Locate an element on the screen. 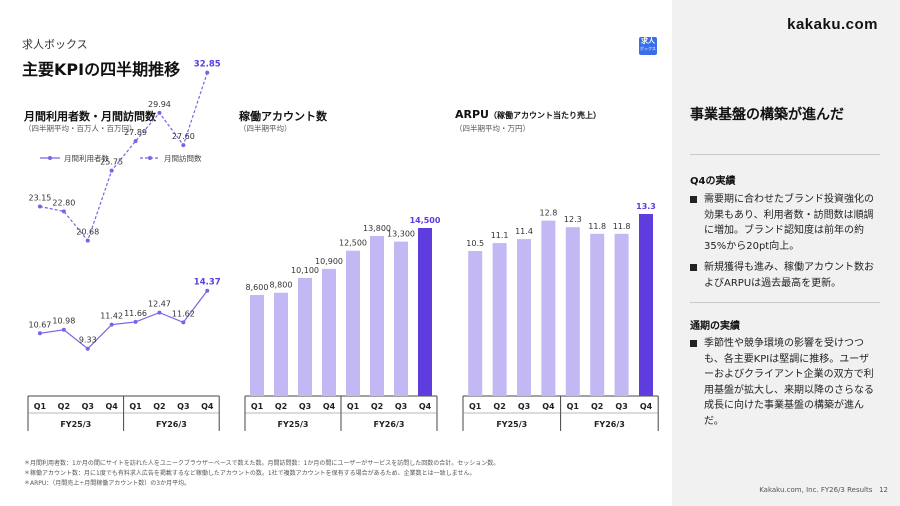  arpu-year-label: FY26/3 is located at coordinates (609, 424).